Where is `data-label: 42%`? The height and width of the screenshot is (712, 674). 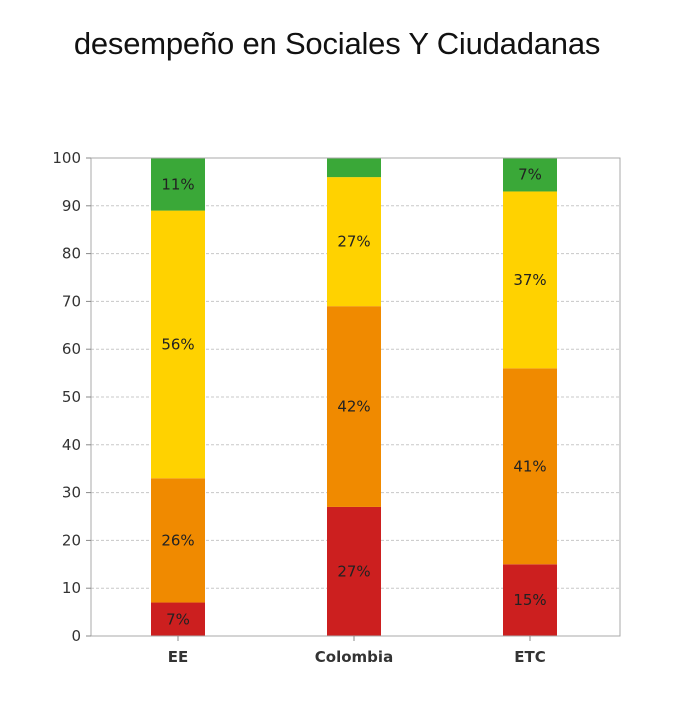 data-label: 42% is located at coordinates (353, 407).